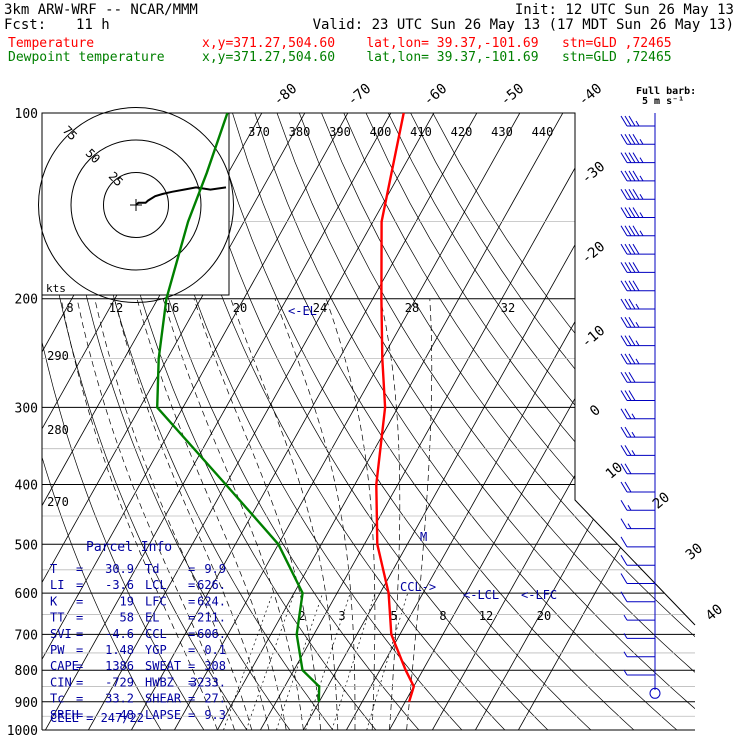 Image resolution: width=740 pixels, height=740 pixels. What do you see at coordinates (138, 634) in the screenshot?
I see `parcel-row: SVI -4.6 CCL 606.= =` at bounding box center [138, 634].